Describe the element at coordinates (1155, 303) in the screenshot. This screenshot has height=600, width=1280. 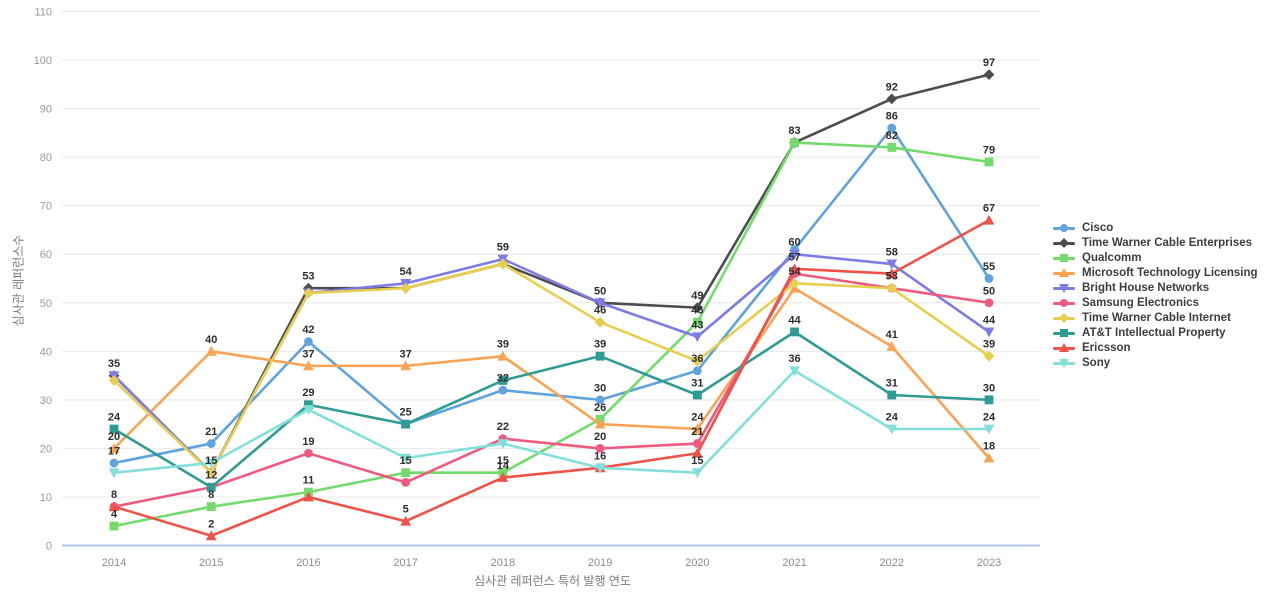
I see `legend-item-samsung-electronics: Samsung Electronics` at that location.